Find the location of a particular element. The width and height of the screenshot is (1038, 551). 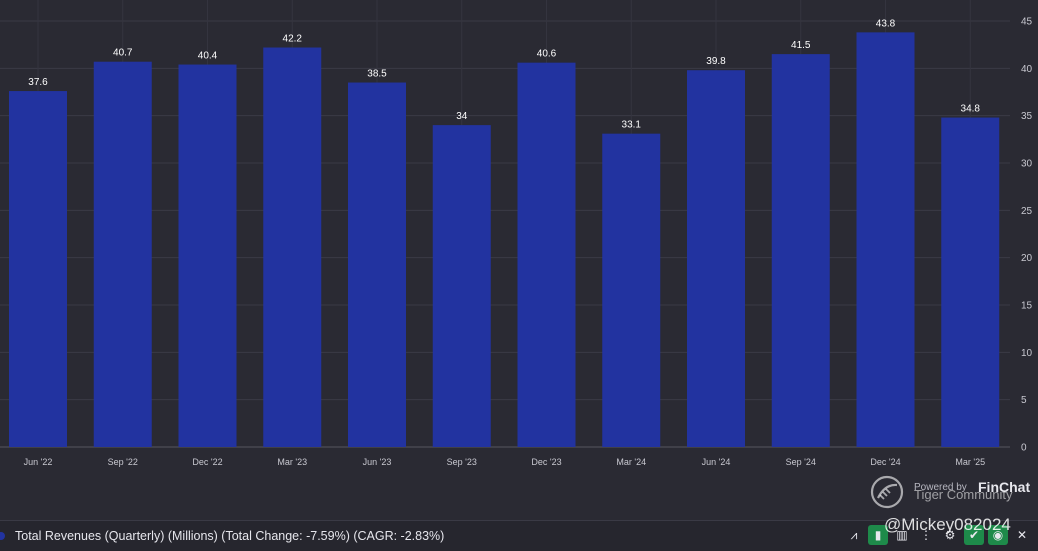

tiger-logo-icon is located at coordinates (887, 492).